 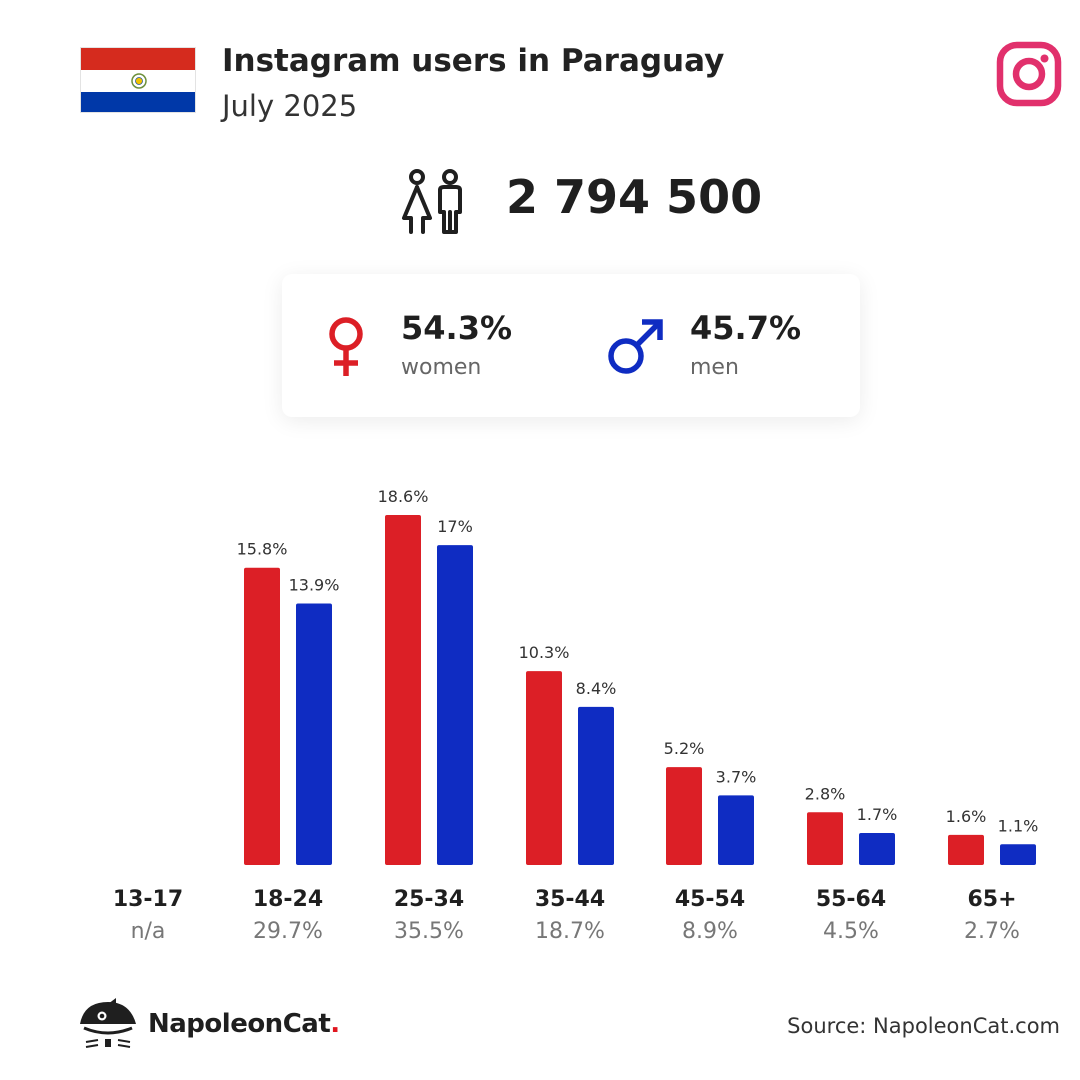 I want to click on bar-value-label: 1.6%, so click(x=966, y=816).